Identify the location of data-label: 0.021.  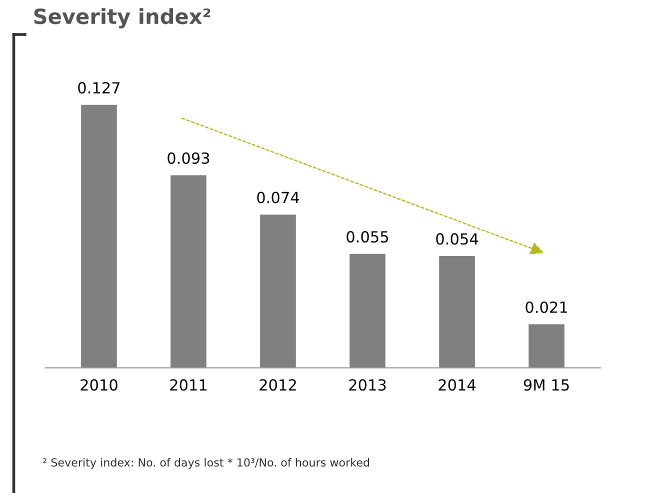
(546, 307).